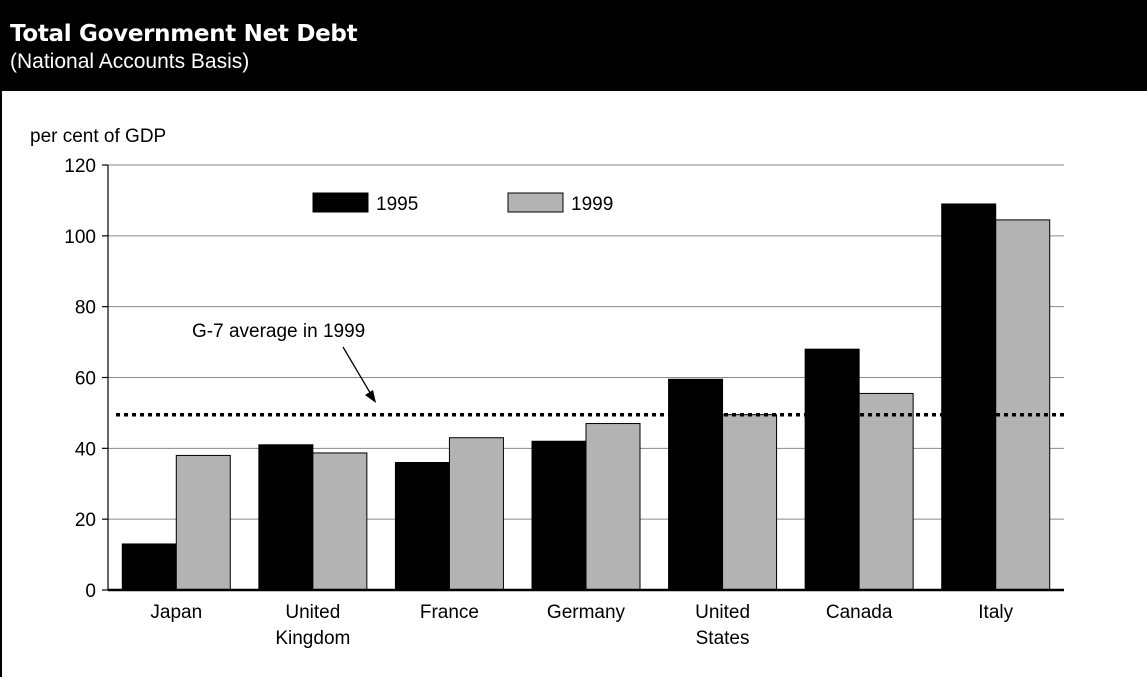 The image size is (1147, 677). Describe the element at coordinates (370, 396) in the screenshot. I see `reference-arrow-head` at that location.